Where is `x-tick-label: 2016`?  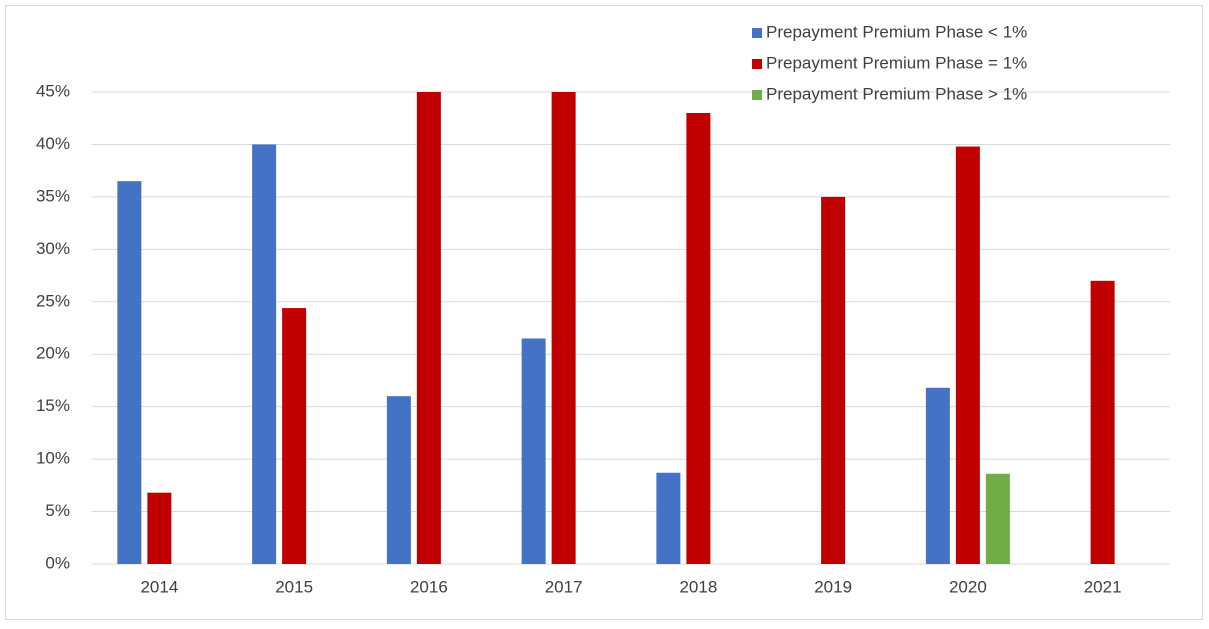 x-tick-label: 2016 is located at coordinates (429, 586).